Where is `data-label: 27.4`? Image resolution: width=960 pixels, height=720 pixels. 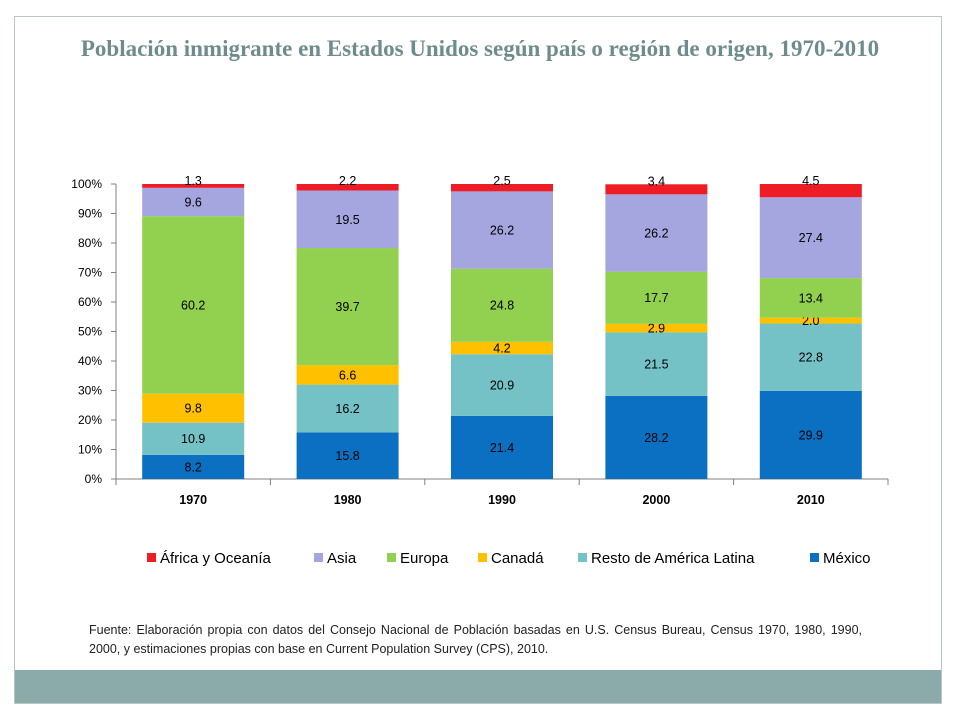
data-label: 27.4 is located at coordinates (811, 238).